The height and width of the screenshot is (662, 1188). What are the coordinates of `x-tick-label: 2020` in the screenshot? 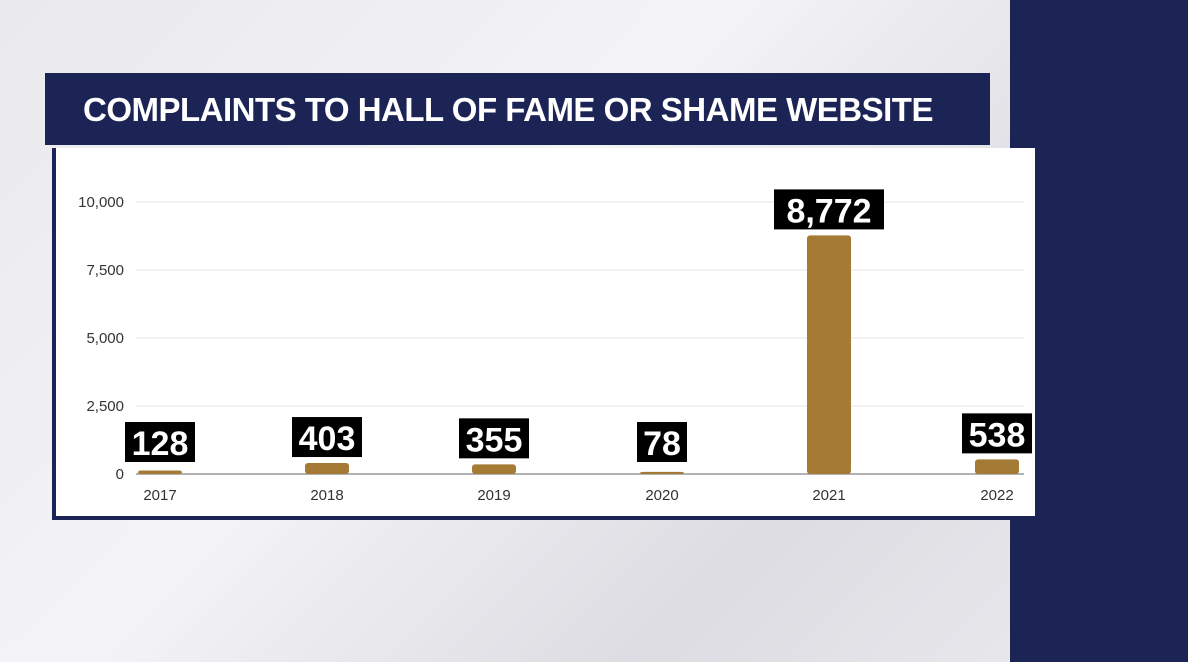 It's located at (661, 495).